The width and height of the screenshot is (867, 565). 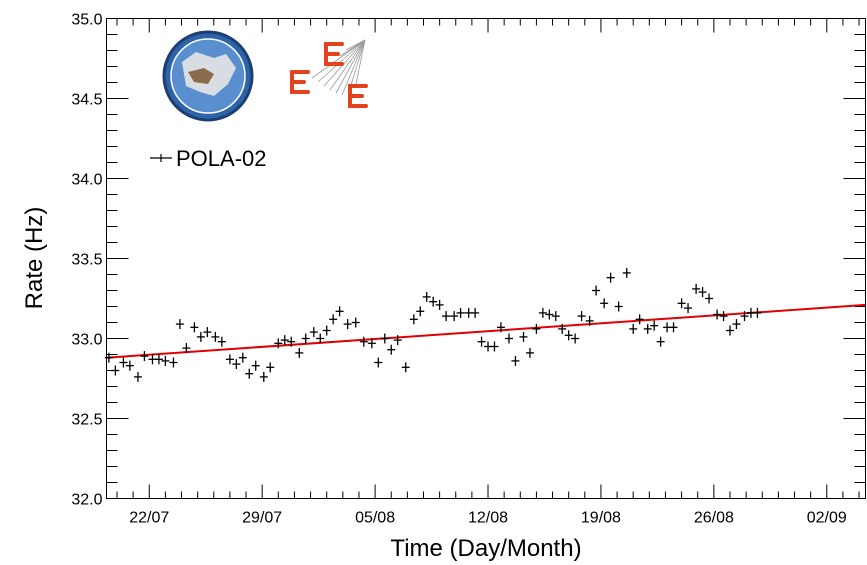 What do you see at coordinates (86, 420) in the screenshot?
I see `y-tick-label: 32.5` at bounding box center [86, 420].